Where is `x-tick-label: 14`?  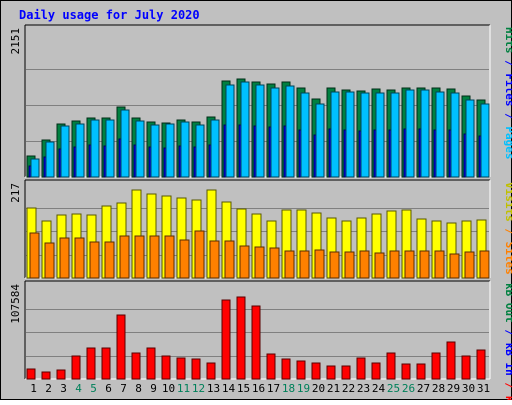
x-tick-label: 14 is located at coordinates (229, 388).